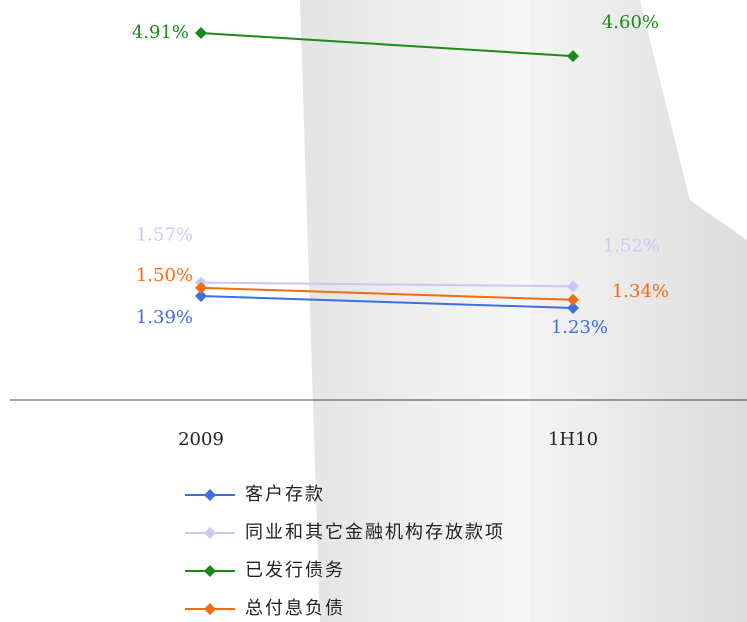 The width and height of the screenshot is (747, 622). I want to click on legend-label: 同业和其它金融机构存放款项, so click(375, 532).